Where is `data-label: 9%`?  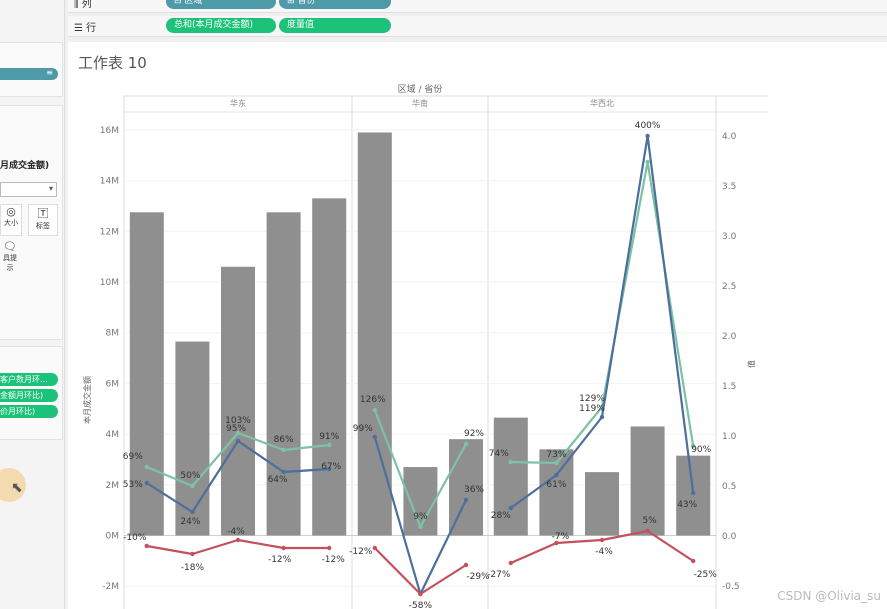
data-label: 9% is located at coordinates (420, 517).